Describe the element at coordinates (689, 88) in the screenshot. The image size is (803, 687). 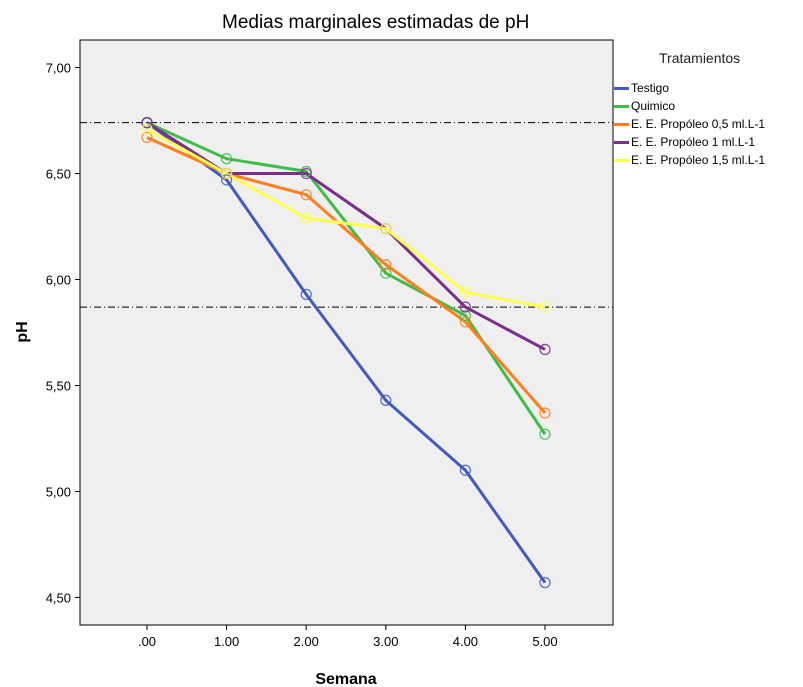
I see `legend-item: Testigo` at that location.